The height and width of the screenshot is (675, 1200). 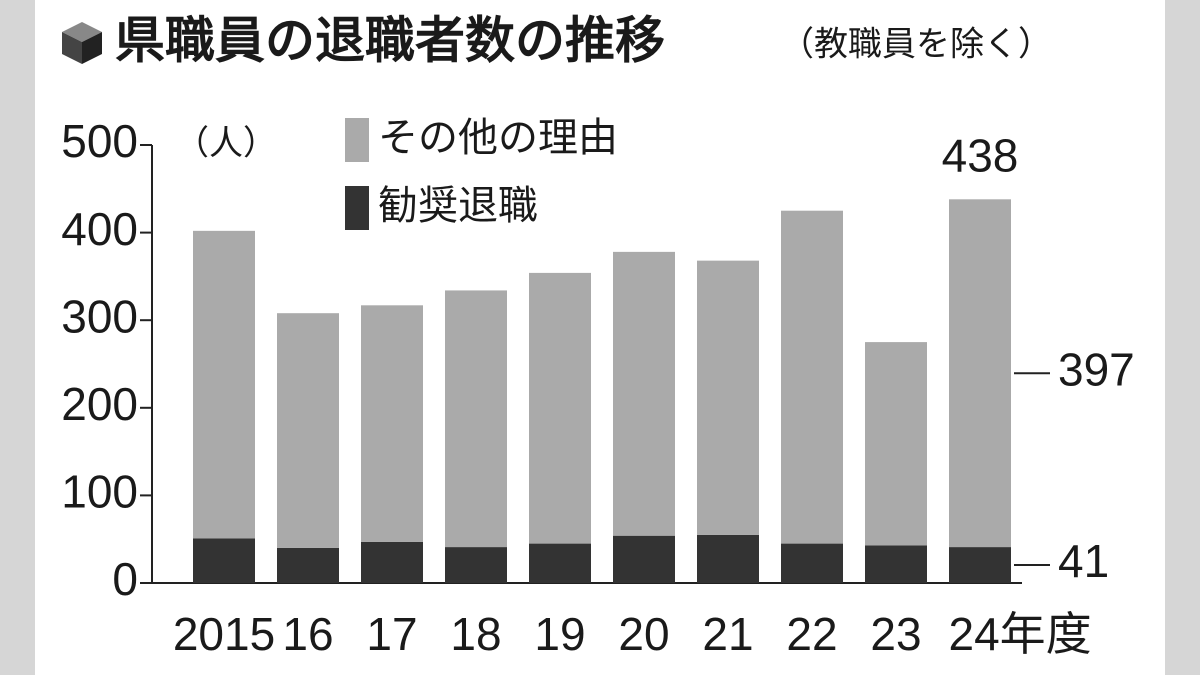 What do you see at coordinates (895, 634) in the screenshot?
I see `x-tick-label: 23` at bounding box center [895, 634].